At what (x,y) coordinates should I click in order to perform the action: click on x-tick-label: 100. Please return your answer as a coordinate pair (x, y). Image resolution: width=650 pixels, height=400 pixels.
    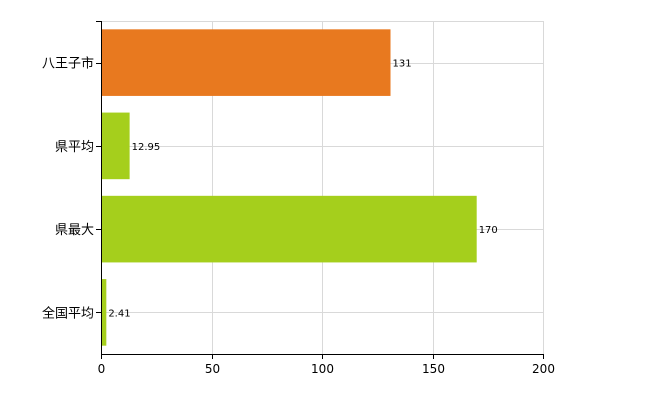
    Looking at the image, I should click on (322, 369).